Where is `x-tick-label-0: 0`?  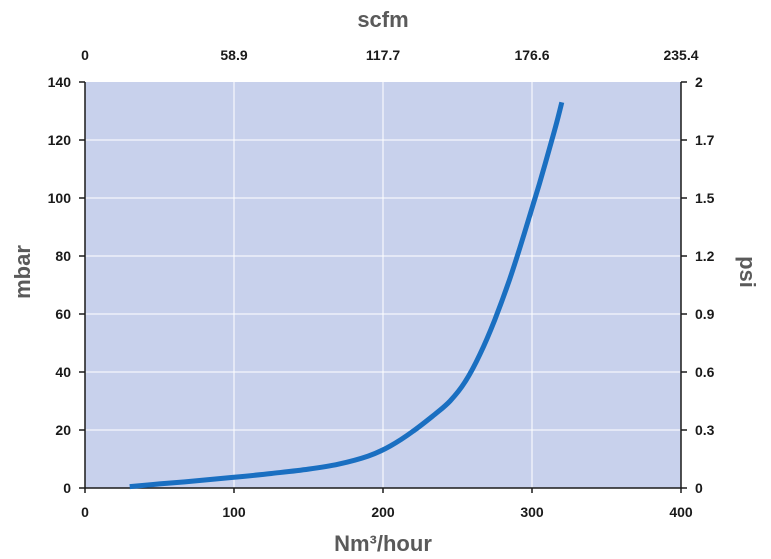 x-tick-label-0: 0 is located at coordinates (85, 512).